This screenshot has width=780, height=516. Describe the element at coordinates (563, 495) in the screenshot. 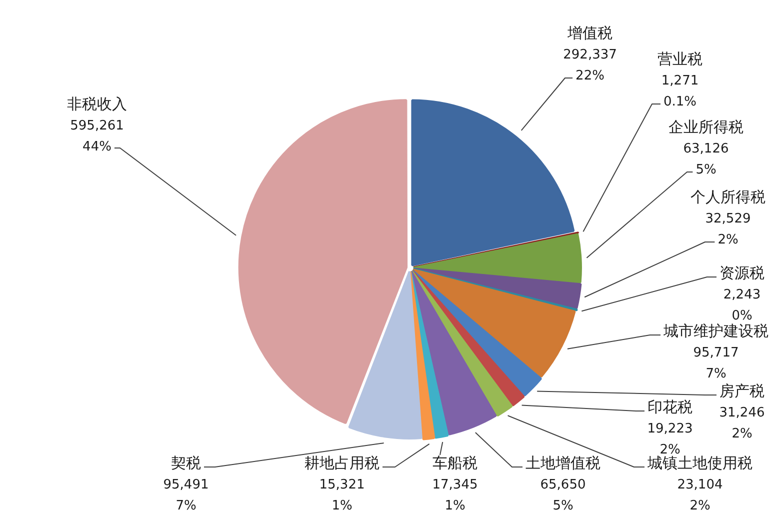

I see `data-label: 65,650 5%` at that location.